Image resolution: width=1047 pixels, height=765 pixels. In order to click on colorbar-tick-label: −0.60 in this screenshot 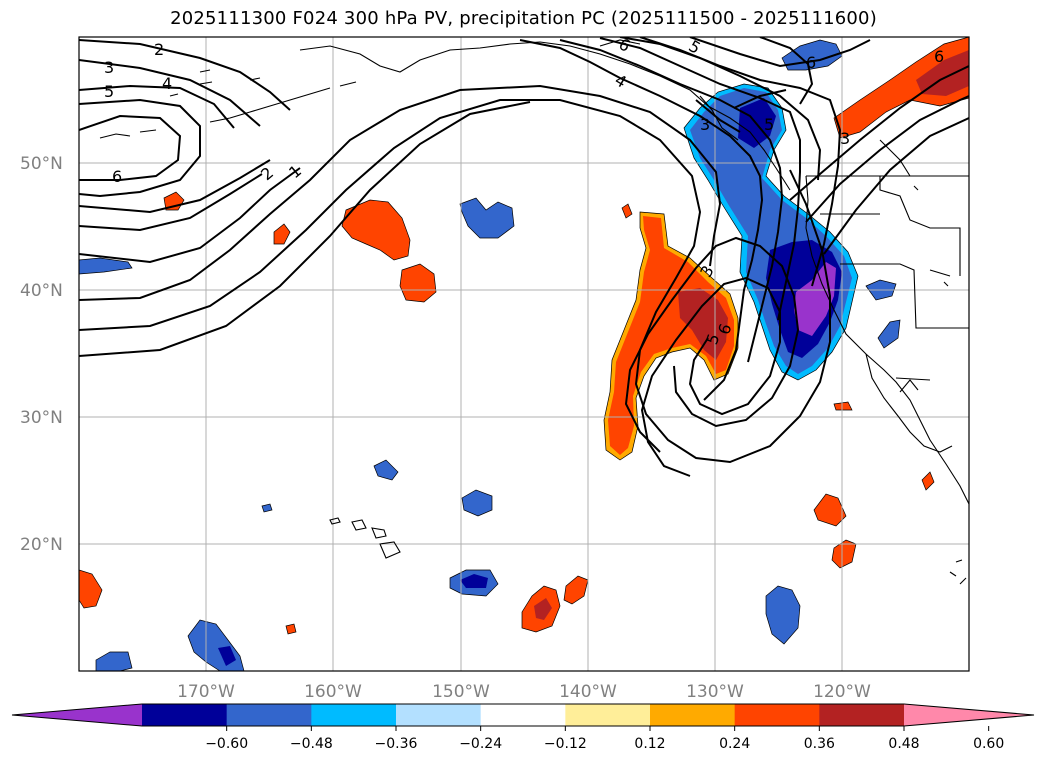, I will do `click(226, 744)`.